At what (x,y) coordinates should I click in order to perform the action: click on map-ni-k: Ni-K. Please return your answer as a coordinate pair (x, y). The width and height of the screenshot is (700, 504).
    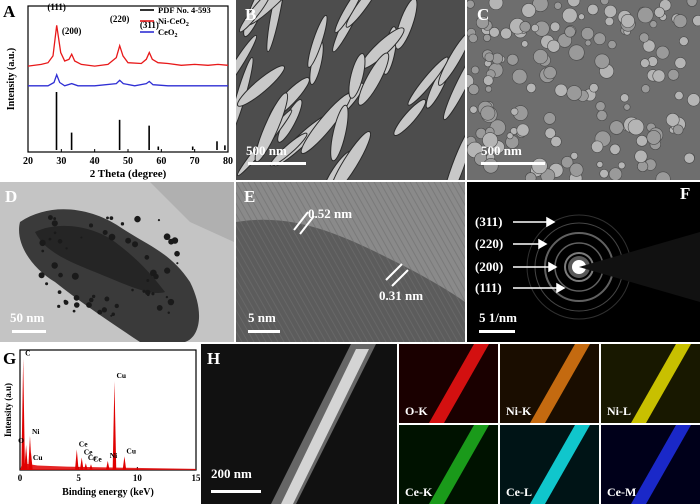
    Looking at the image, I should click on (549, 383).